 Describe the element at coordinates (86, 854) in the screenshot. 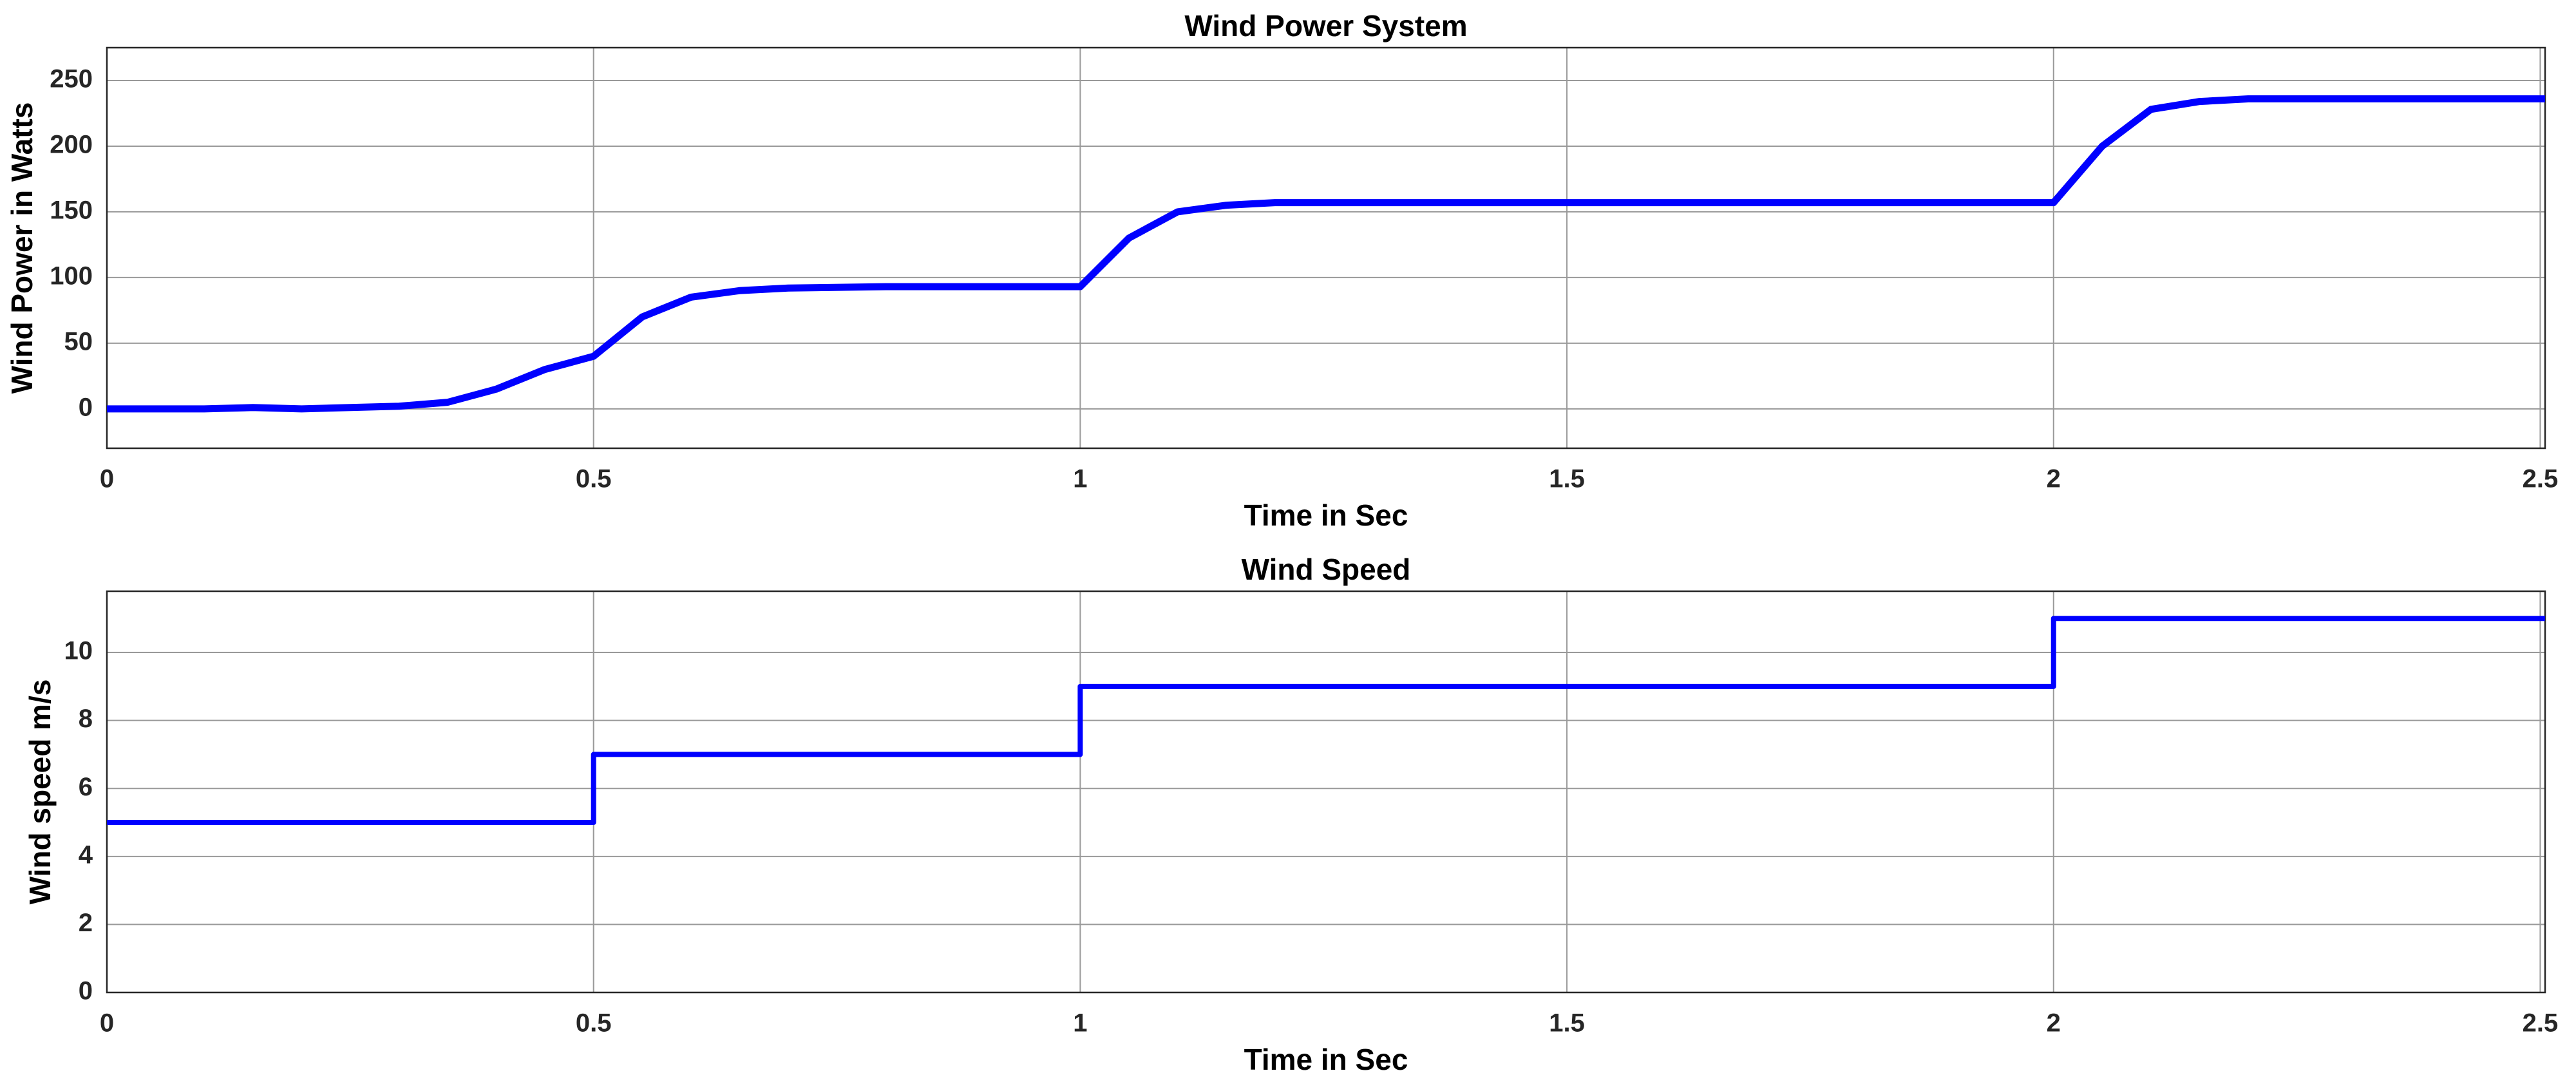

I see `y-tick-label: 4` at that location.